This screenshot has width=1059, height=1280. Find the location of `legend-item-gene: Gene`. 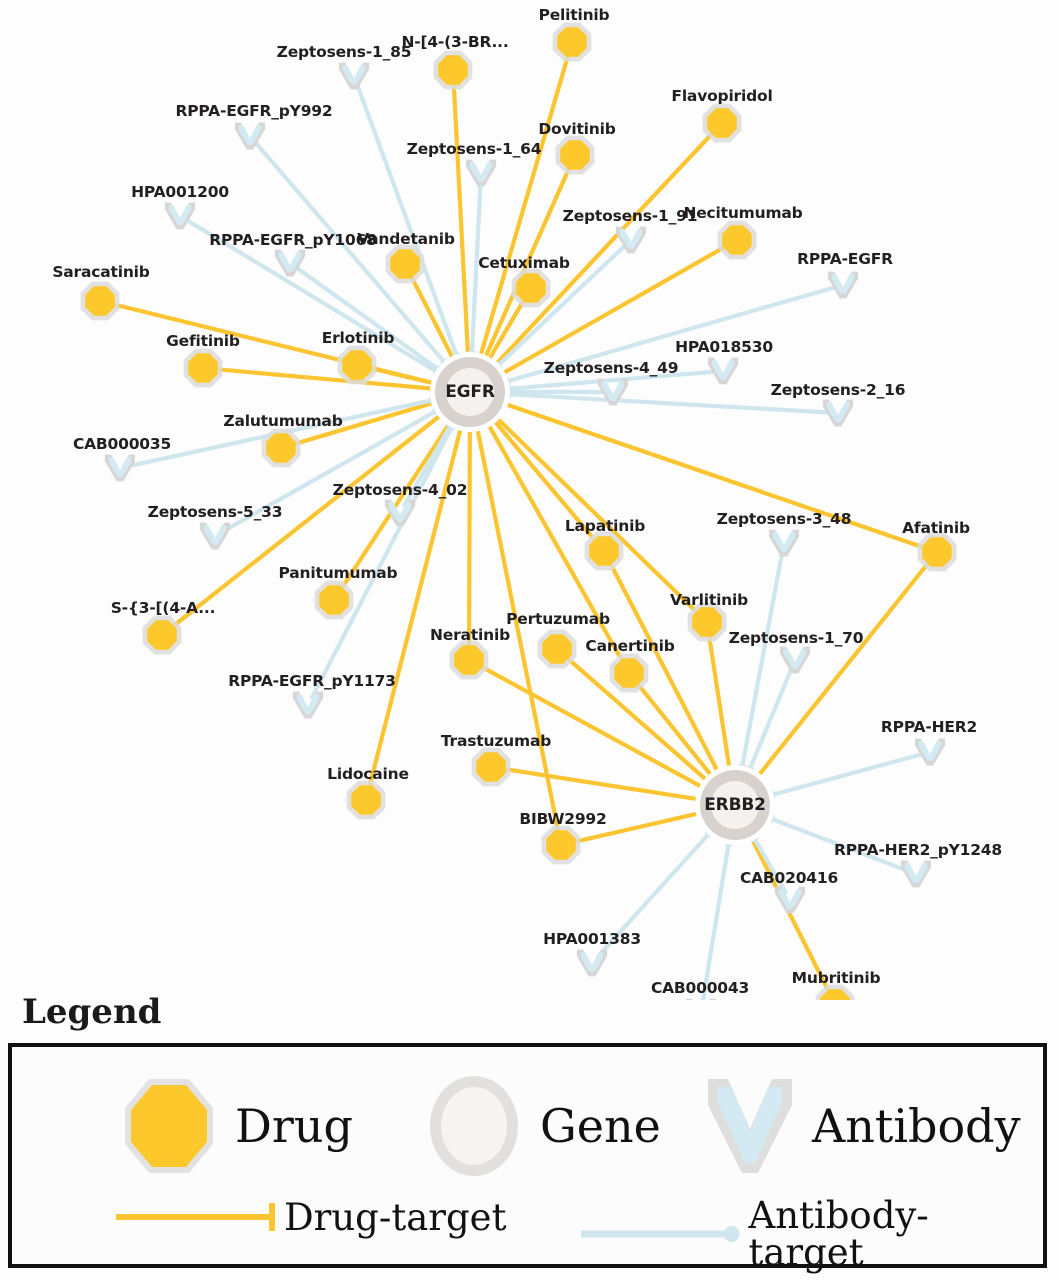

legend-item-gene: Gene is located at coordinates (541, 1126).